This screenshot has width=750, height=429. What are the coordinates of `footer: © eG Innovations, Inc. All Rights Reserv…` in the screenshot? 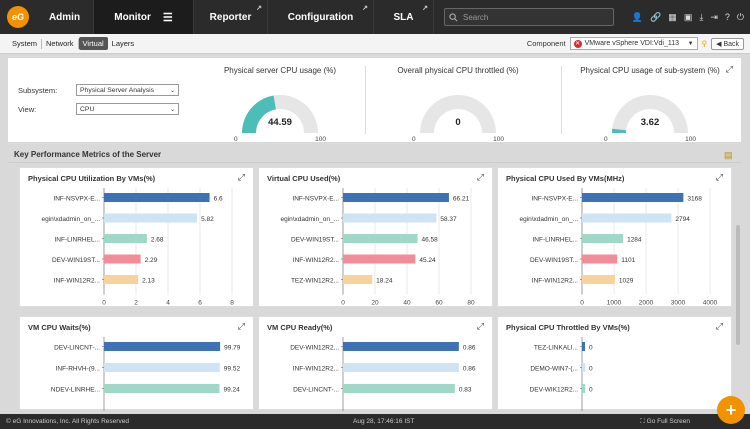 It's located at (375, 421).